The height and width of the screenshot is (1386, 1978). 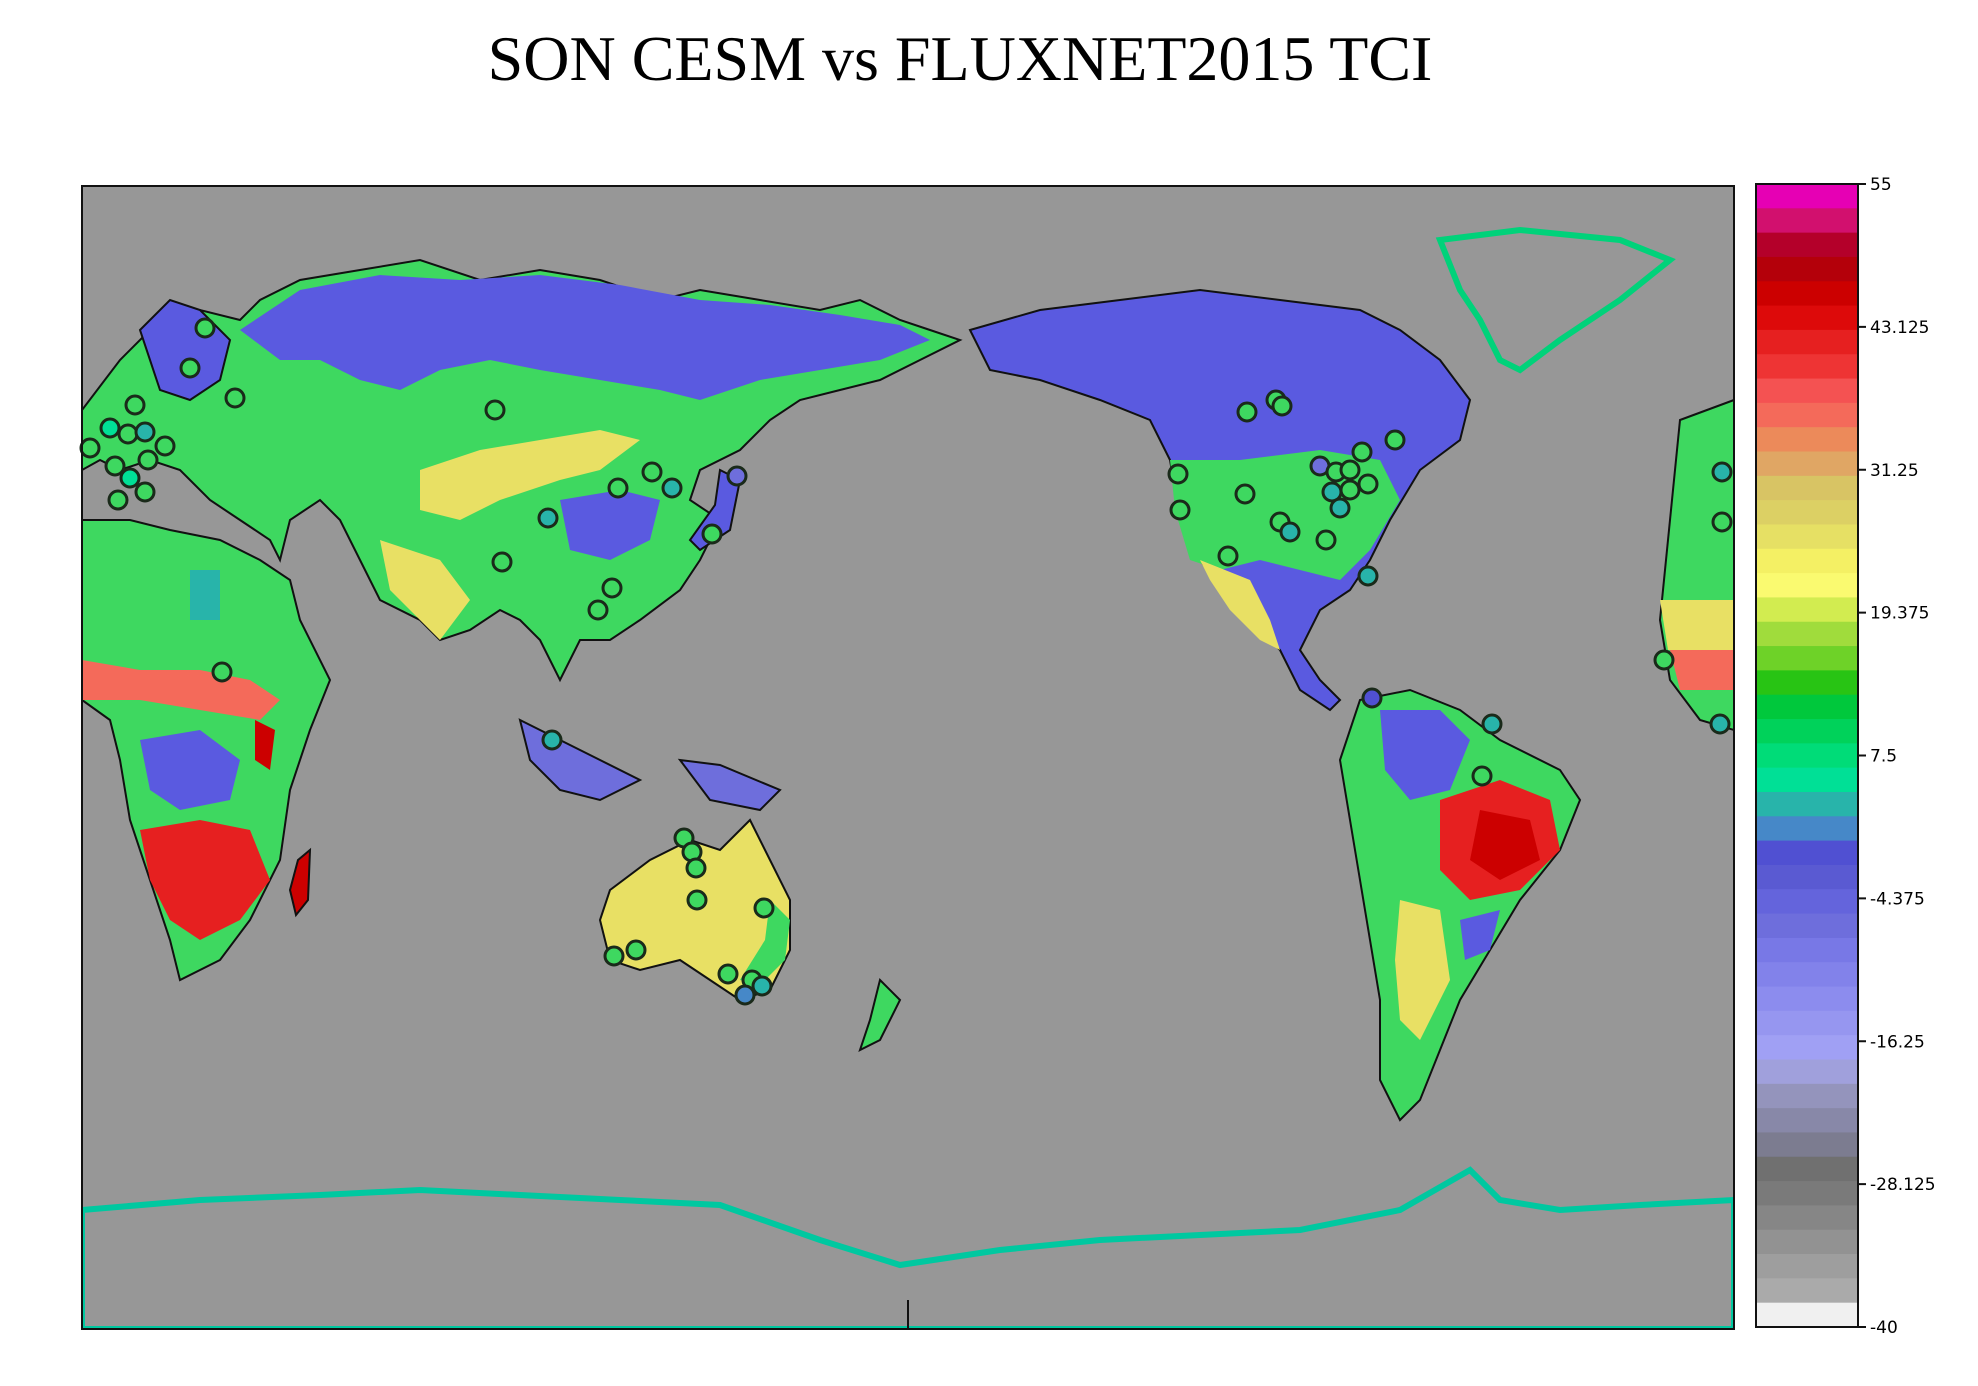 I want to click on colorbar, so click(x=1807, y=756).